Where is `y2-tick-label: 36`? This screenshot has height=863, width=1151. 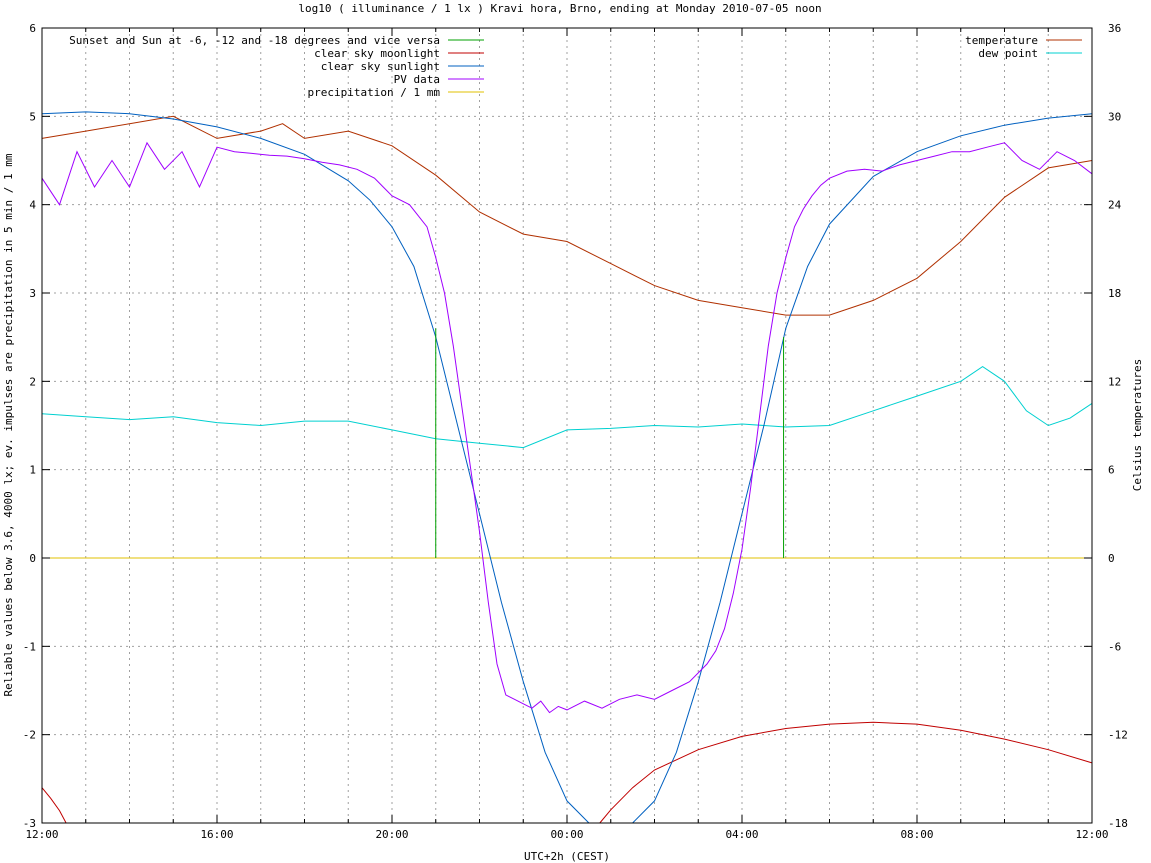 y2-tick-label: 36 is located at coordinates (1114, 28).